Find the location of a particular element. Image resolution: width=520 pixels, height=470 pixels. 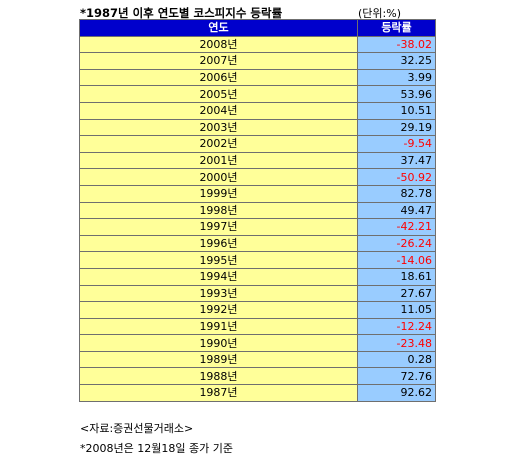

footnote: *2008년은 12월18일 종가 기준 is located at coordinates (156, 448).